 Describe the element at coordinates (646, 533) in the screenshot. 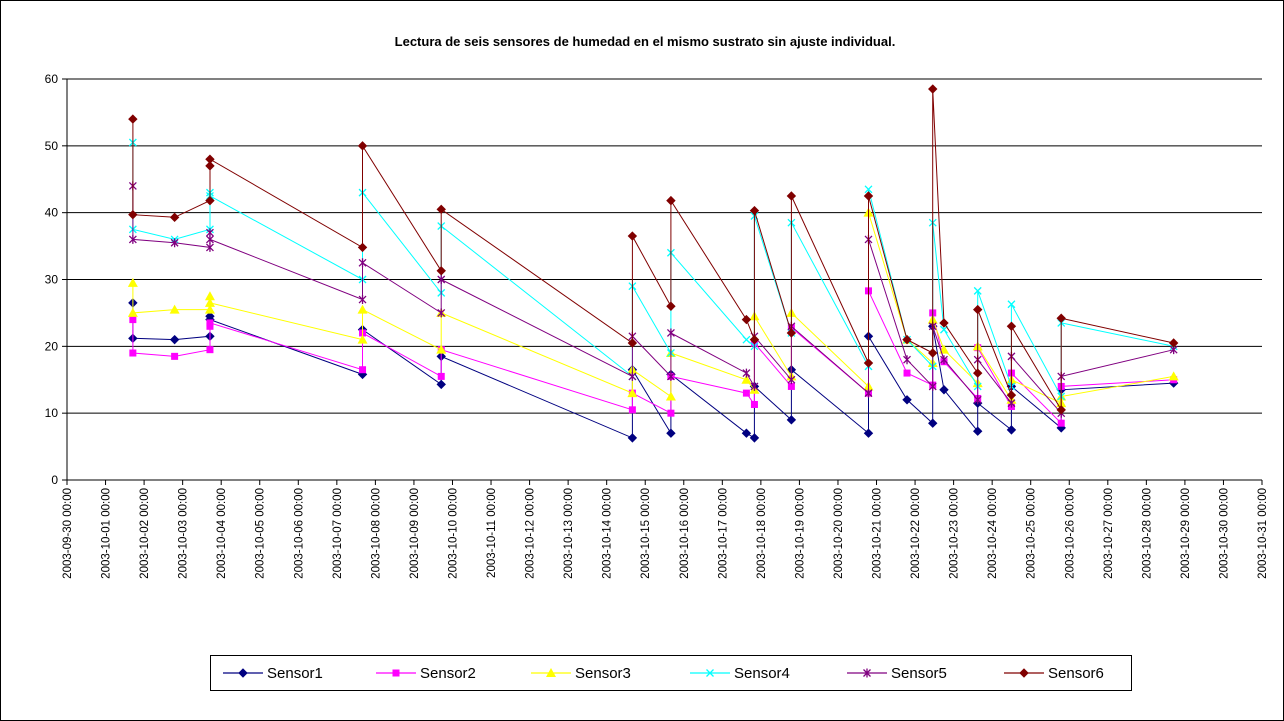

I see `x-tick-label: 2003-10-15 00:00` at that location.